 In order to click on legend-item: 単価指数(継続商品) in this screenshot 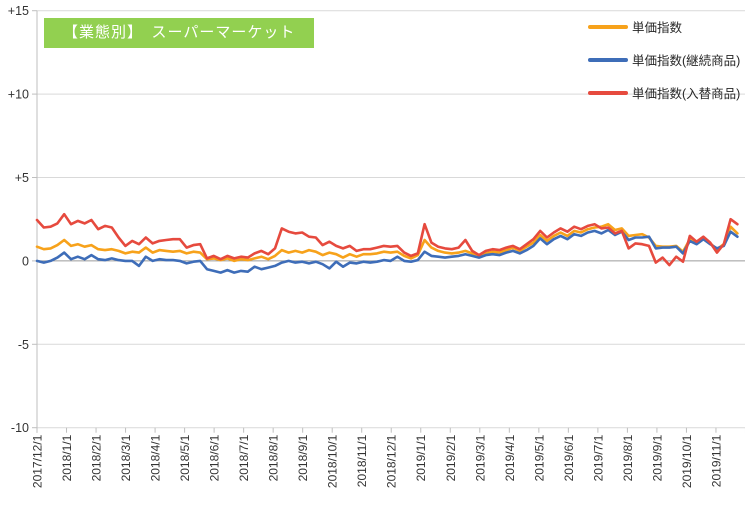, I will do `click(664, 59)`.